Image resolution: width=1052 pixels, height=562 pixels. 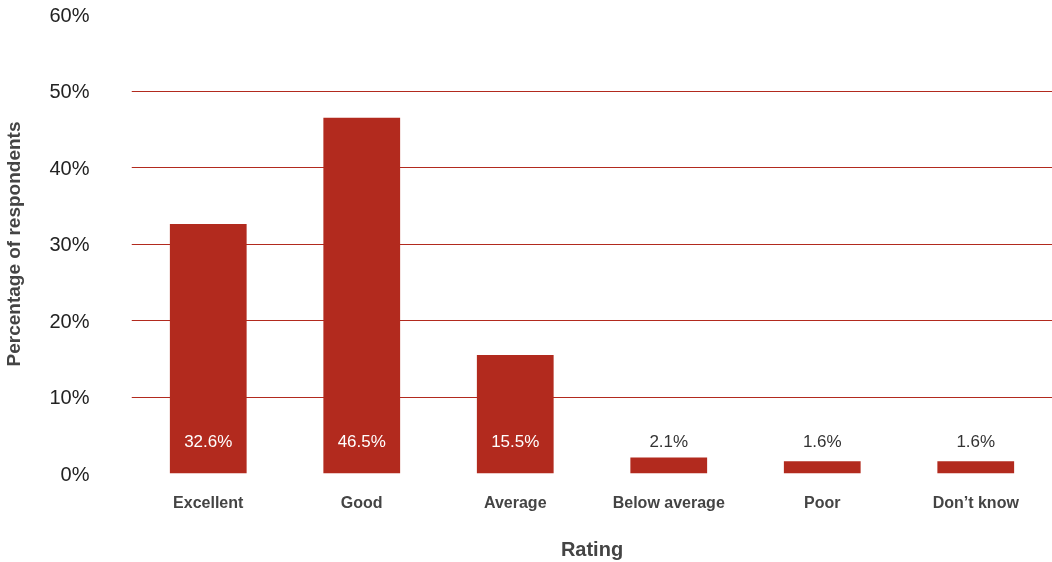 What do you see at coordinates (69, 167) in the screenshot?
I see `y-tick-label: 40%` at bounding box center [69, 167].